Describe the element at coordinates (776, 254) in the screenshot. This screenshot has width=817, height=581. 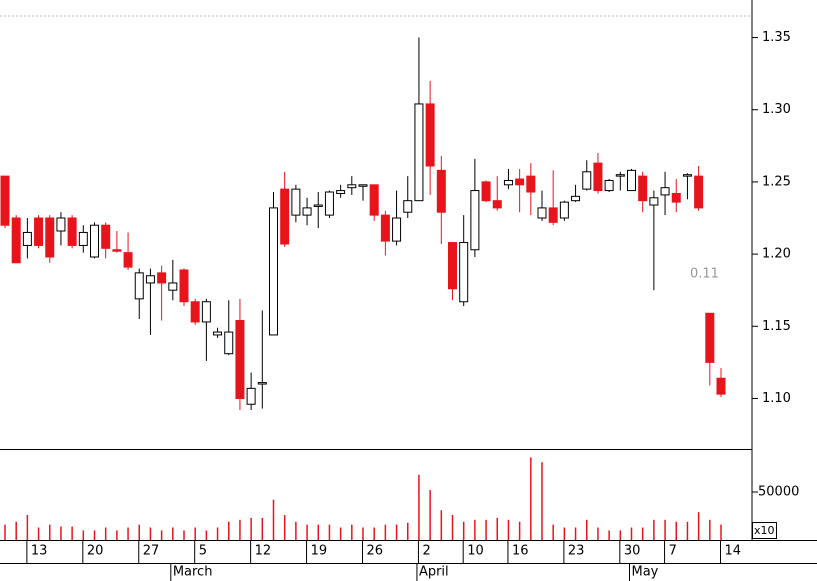
I see `y-tick-label: 1.20` at that location.